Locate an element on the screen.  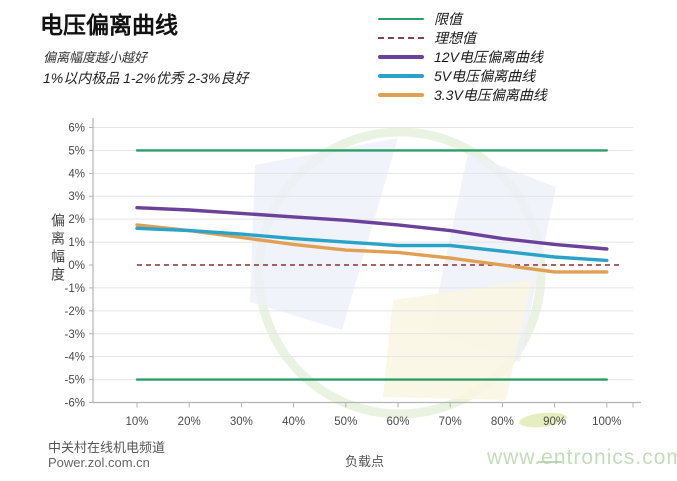
svg-text: 20% is located at coordinates (189, 422).